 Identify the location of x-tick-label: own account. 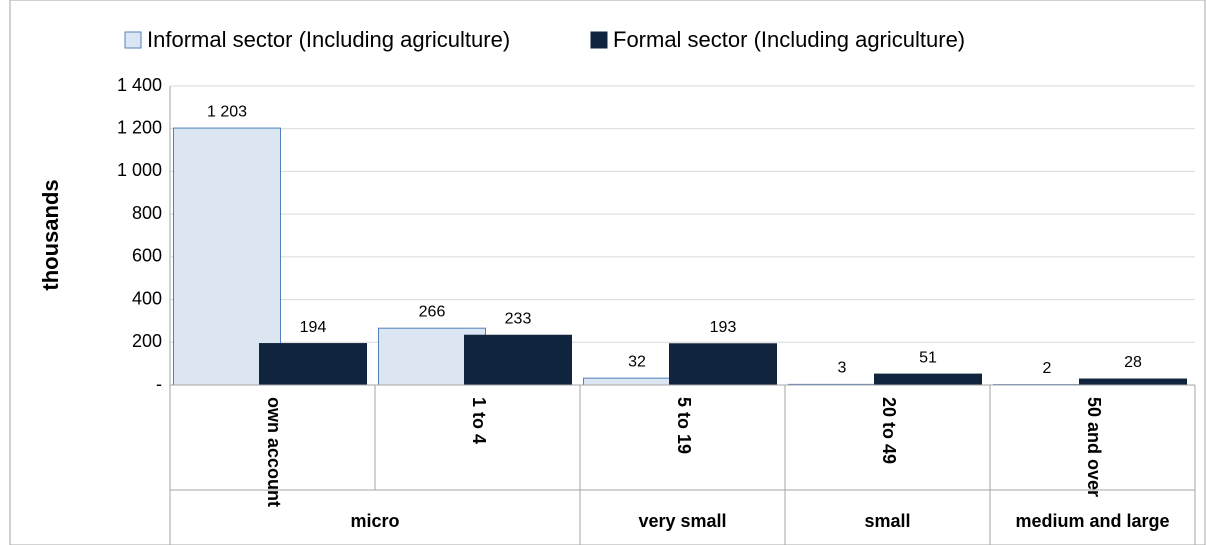
(274, 452).